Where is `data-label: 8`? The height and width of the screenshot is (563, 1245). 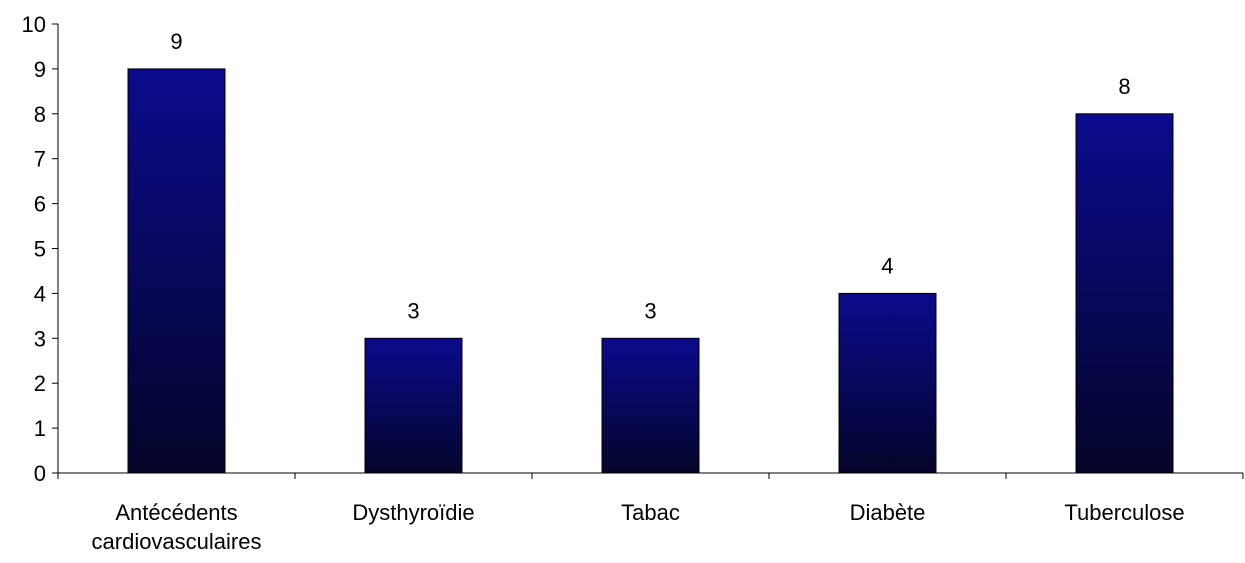
data-label: 8 is located at coordinates (1124, 86).